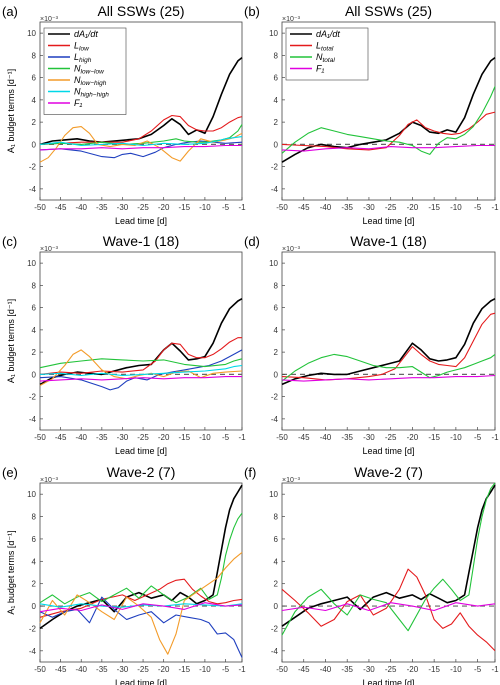 The image size is (500, 685). I want to click on legend-label: F₁, so click(320, 69).